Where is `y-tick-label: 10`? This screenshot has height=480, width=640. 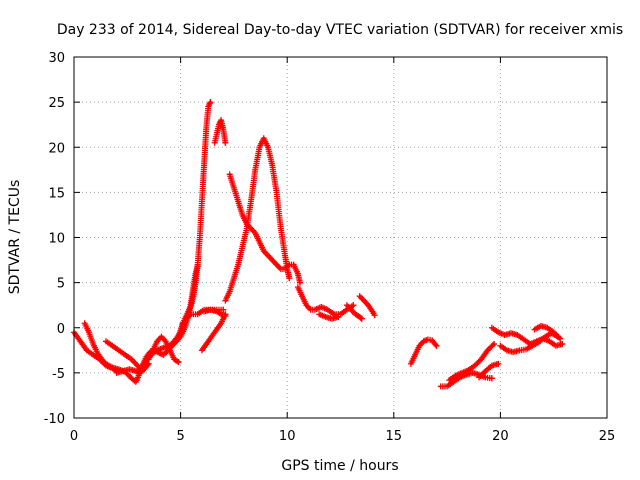
y-tick-label: 10 is located at coordinates (56, 239).